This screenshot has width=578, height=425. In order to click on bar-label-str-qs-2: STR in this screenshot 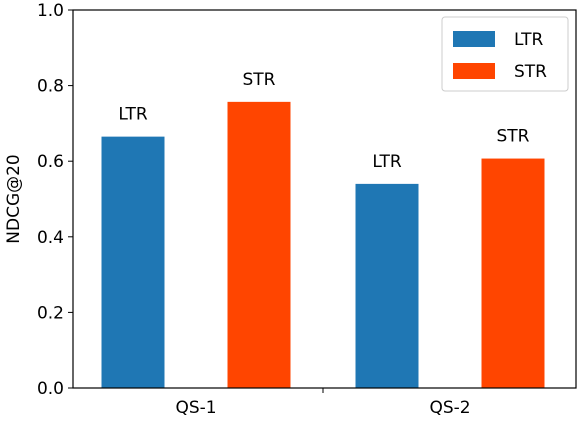, I will do `click(513, 137)`.